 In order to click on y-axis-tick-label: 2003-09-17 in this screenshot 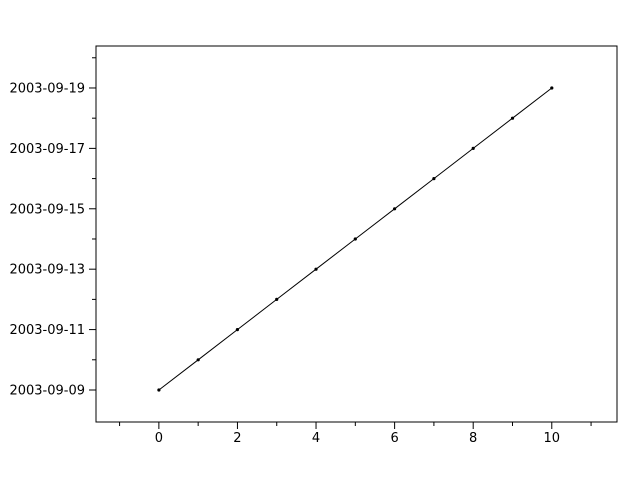, I will do `click(47, 149)`.